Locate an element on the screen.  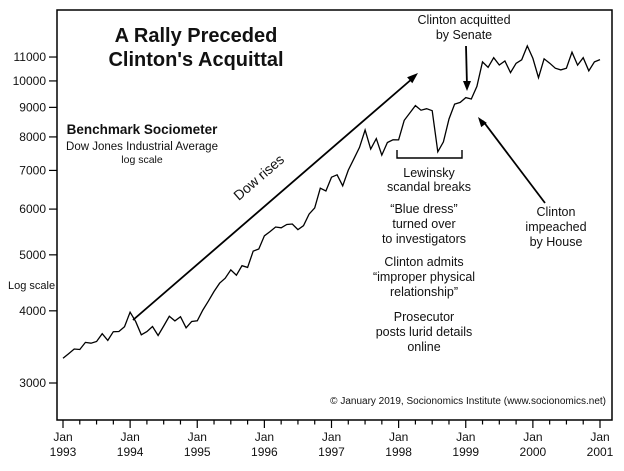
y-tick-label: 9000 is located at coordinates (32, 107).